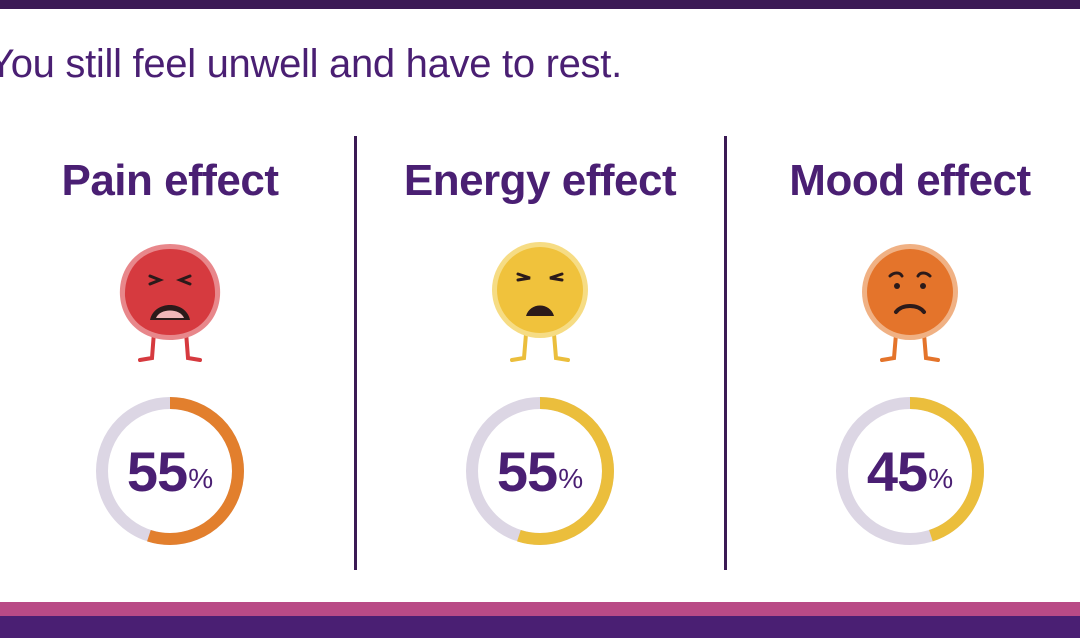  I want to click on headline: You still feel unwell and have to rest., so click(311, 64).